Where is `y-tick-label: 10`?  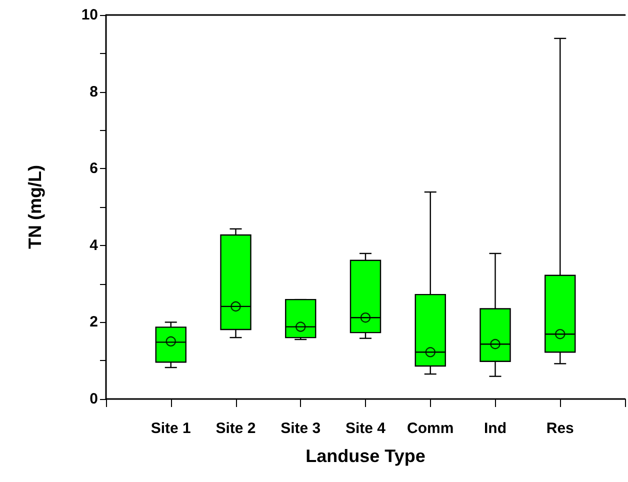
y-tick-label: 10 is located at coordinates (89, 15).